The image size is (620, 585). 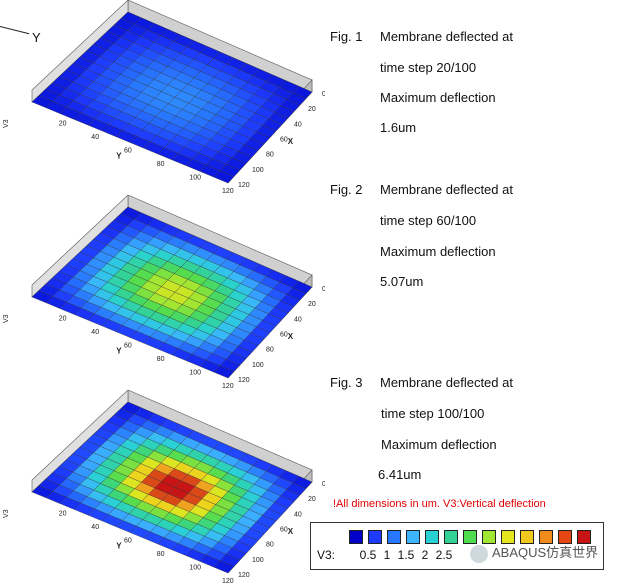 I want to click on caption-line: time step 100/100, so click(x=433, y=413).